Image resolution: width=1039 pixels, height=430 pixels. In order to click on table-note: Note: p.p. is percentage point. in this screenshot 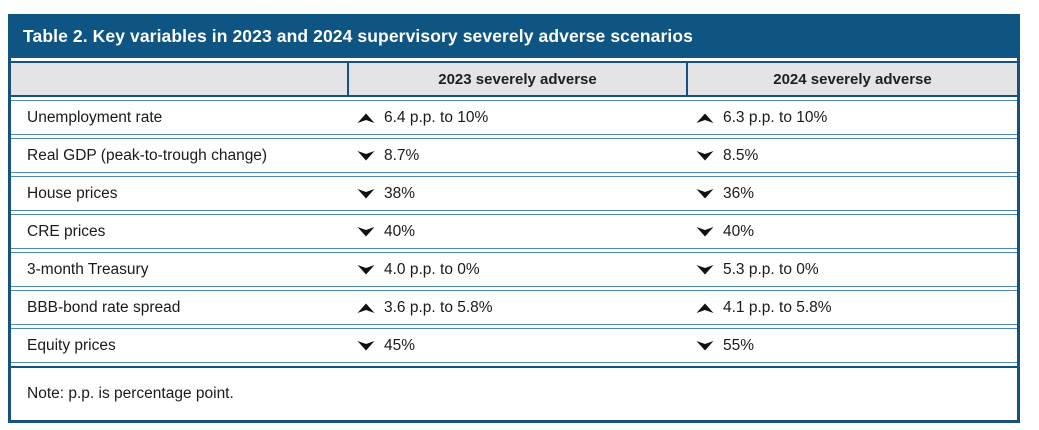, I will do `click(130, 393)`.